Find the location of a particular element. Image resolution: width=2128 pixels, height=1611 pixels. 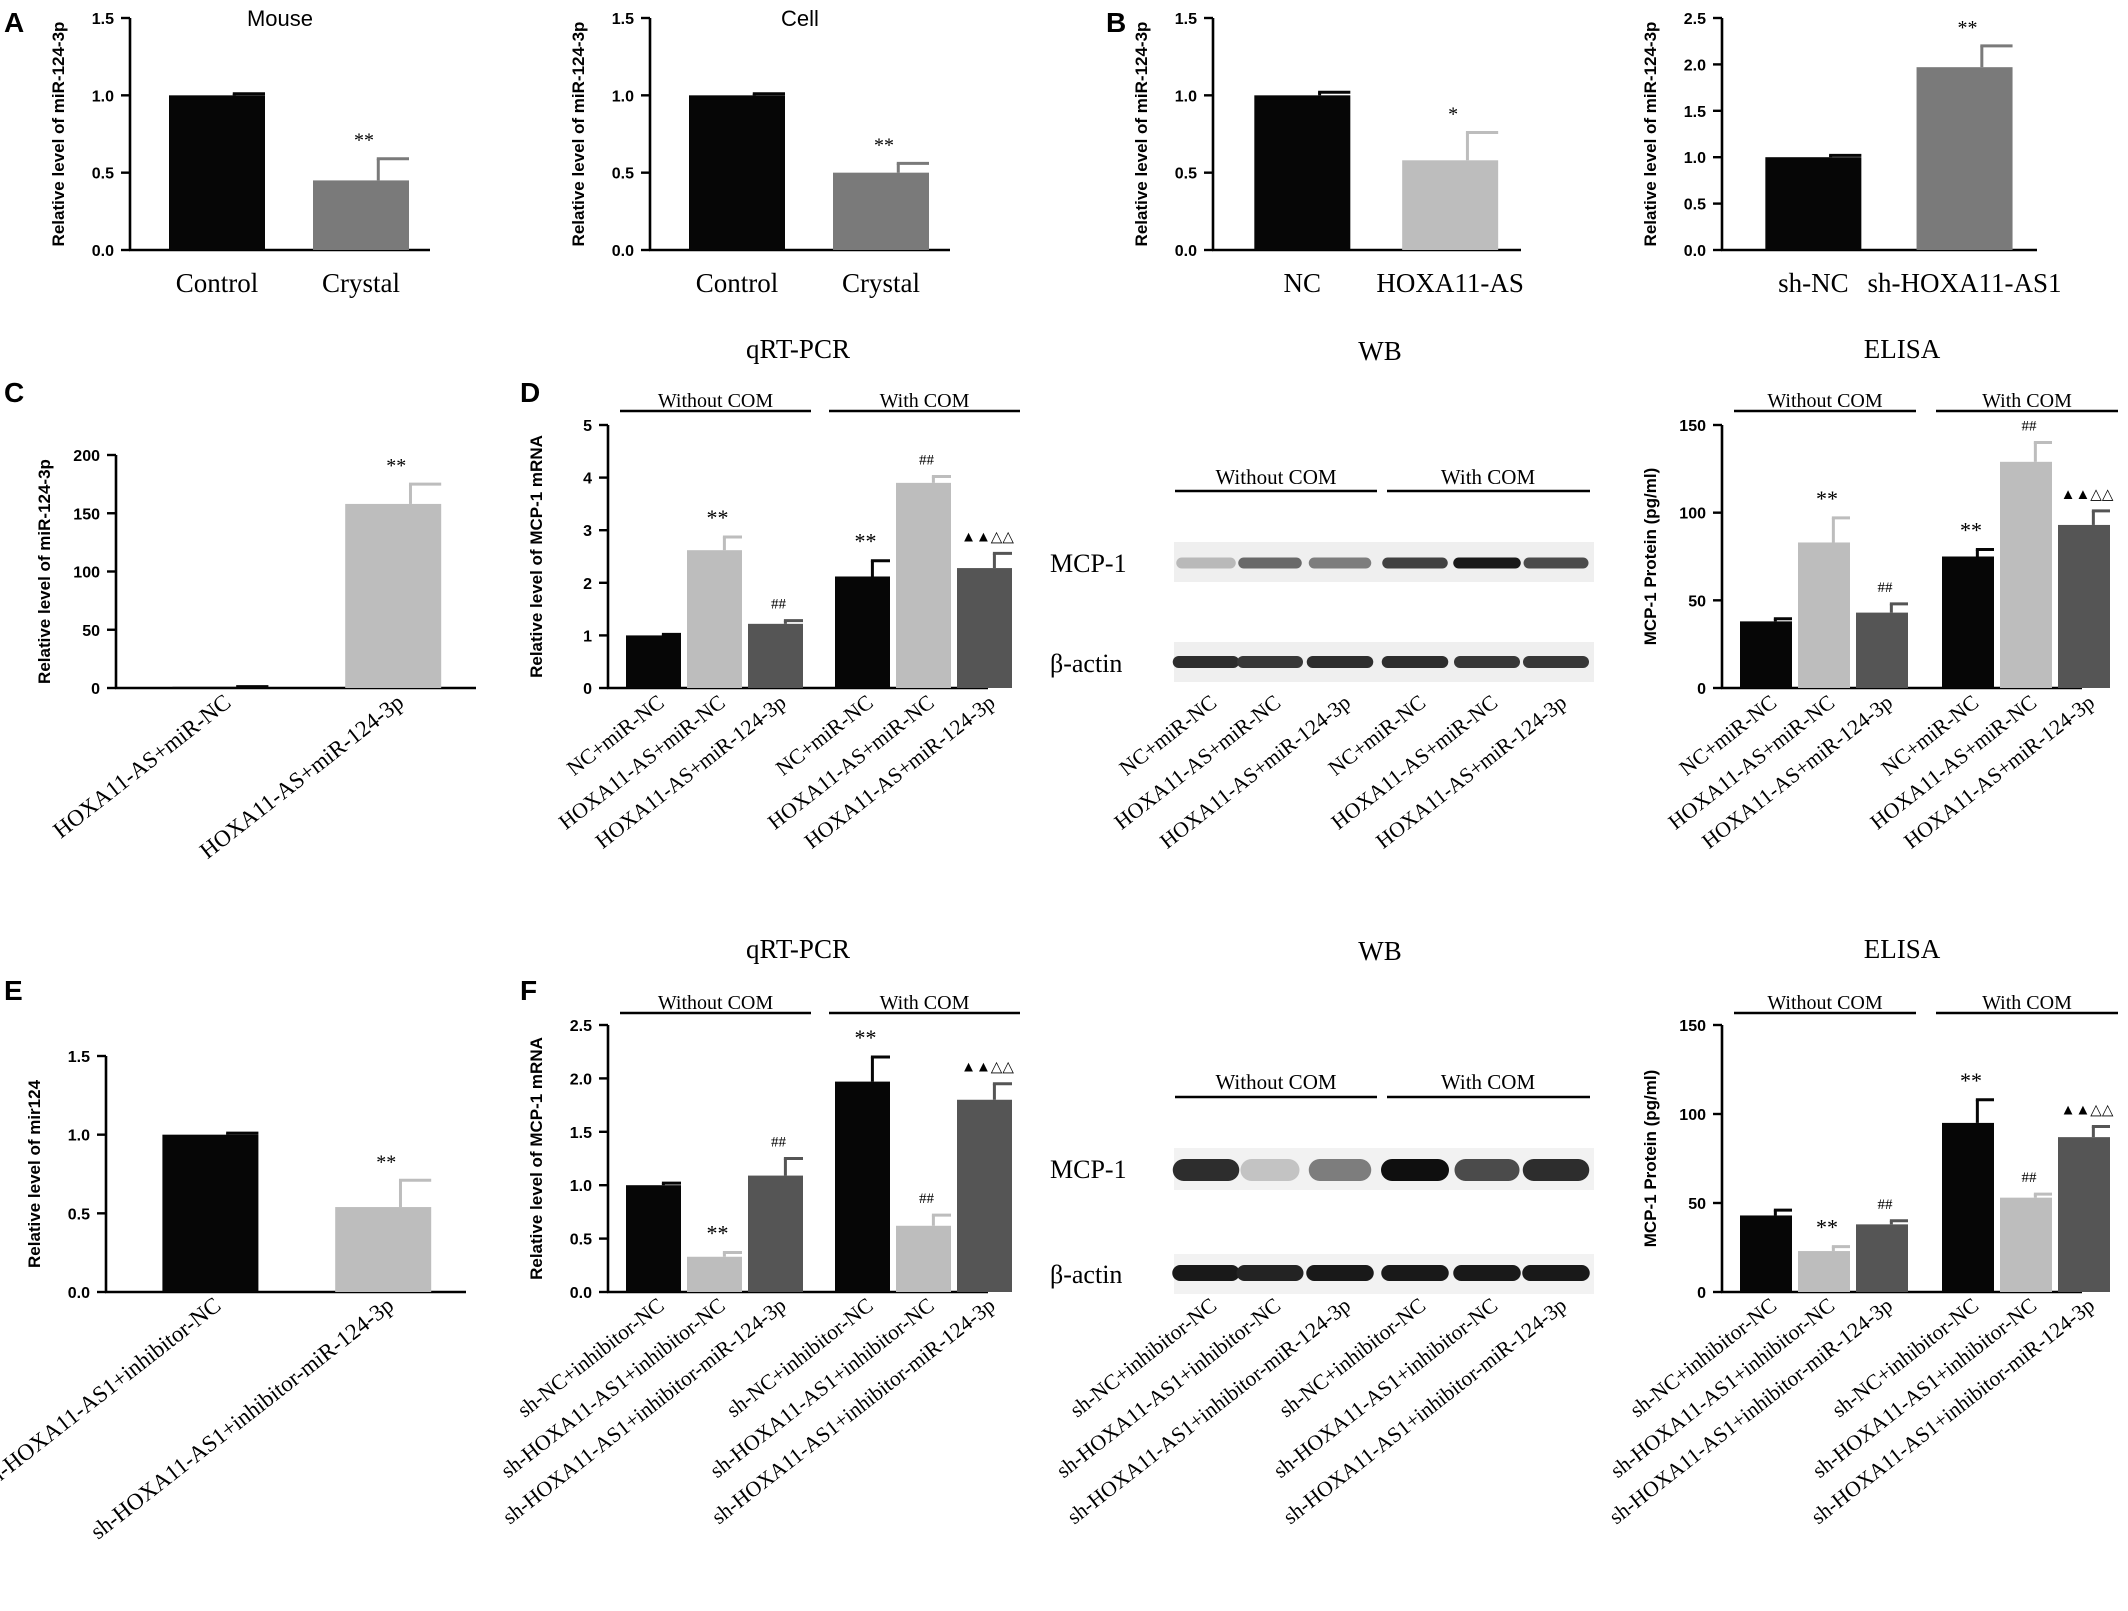

y-tick-label: 0 is located at coordinates (1701, 1293).